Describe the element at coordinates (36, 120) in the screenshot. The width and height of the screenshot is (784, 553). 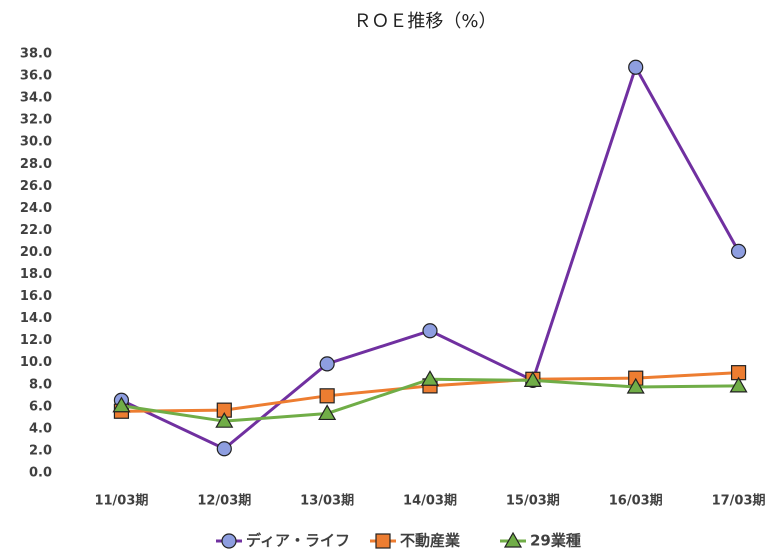
I see `y-tick-label: 32.0` at that location.